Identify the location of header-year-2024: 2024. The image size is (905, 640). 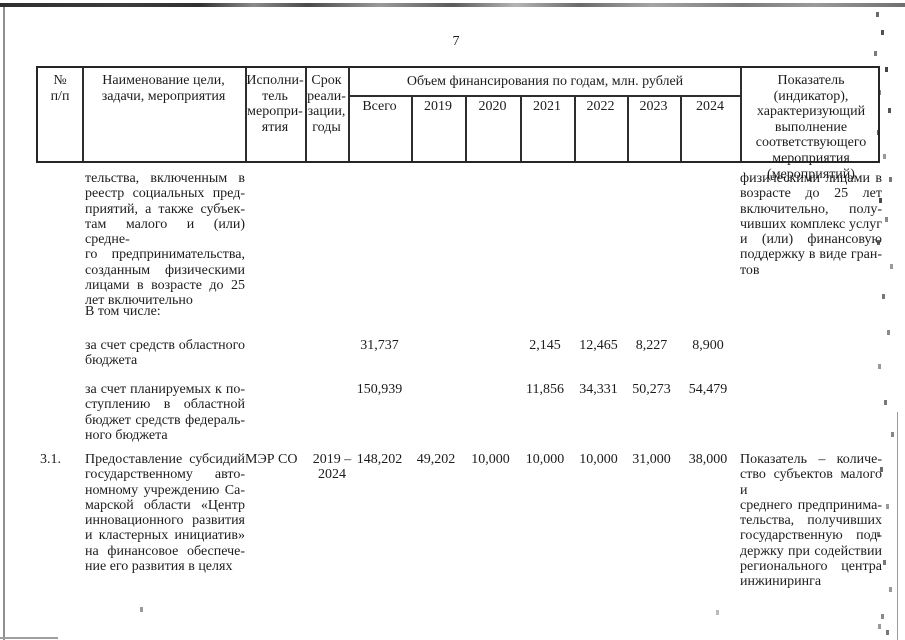
(710, 106).